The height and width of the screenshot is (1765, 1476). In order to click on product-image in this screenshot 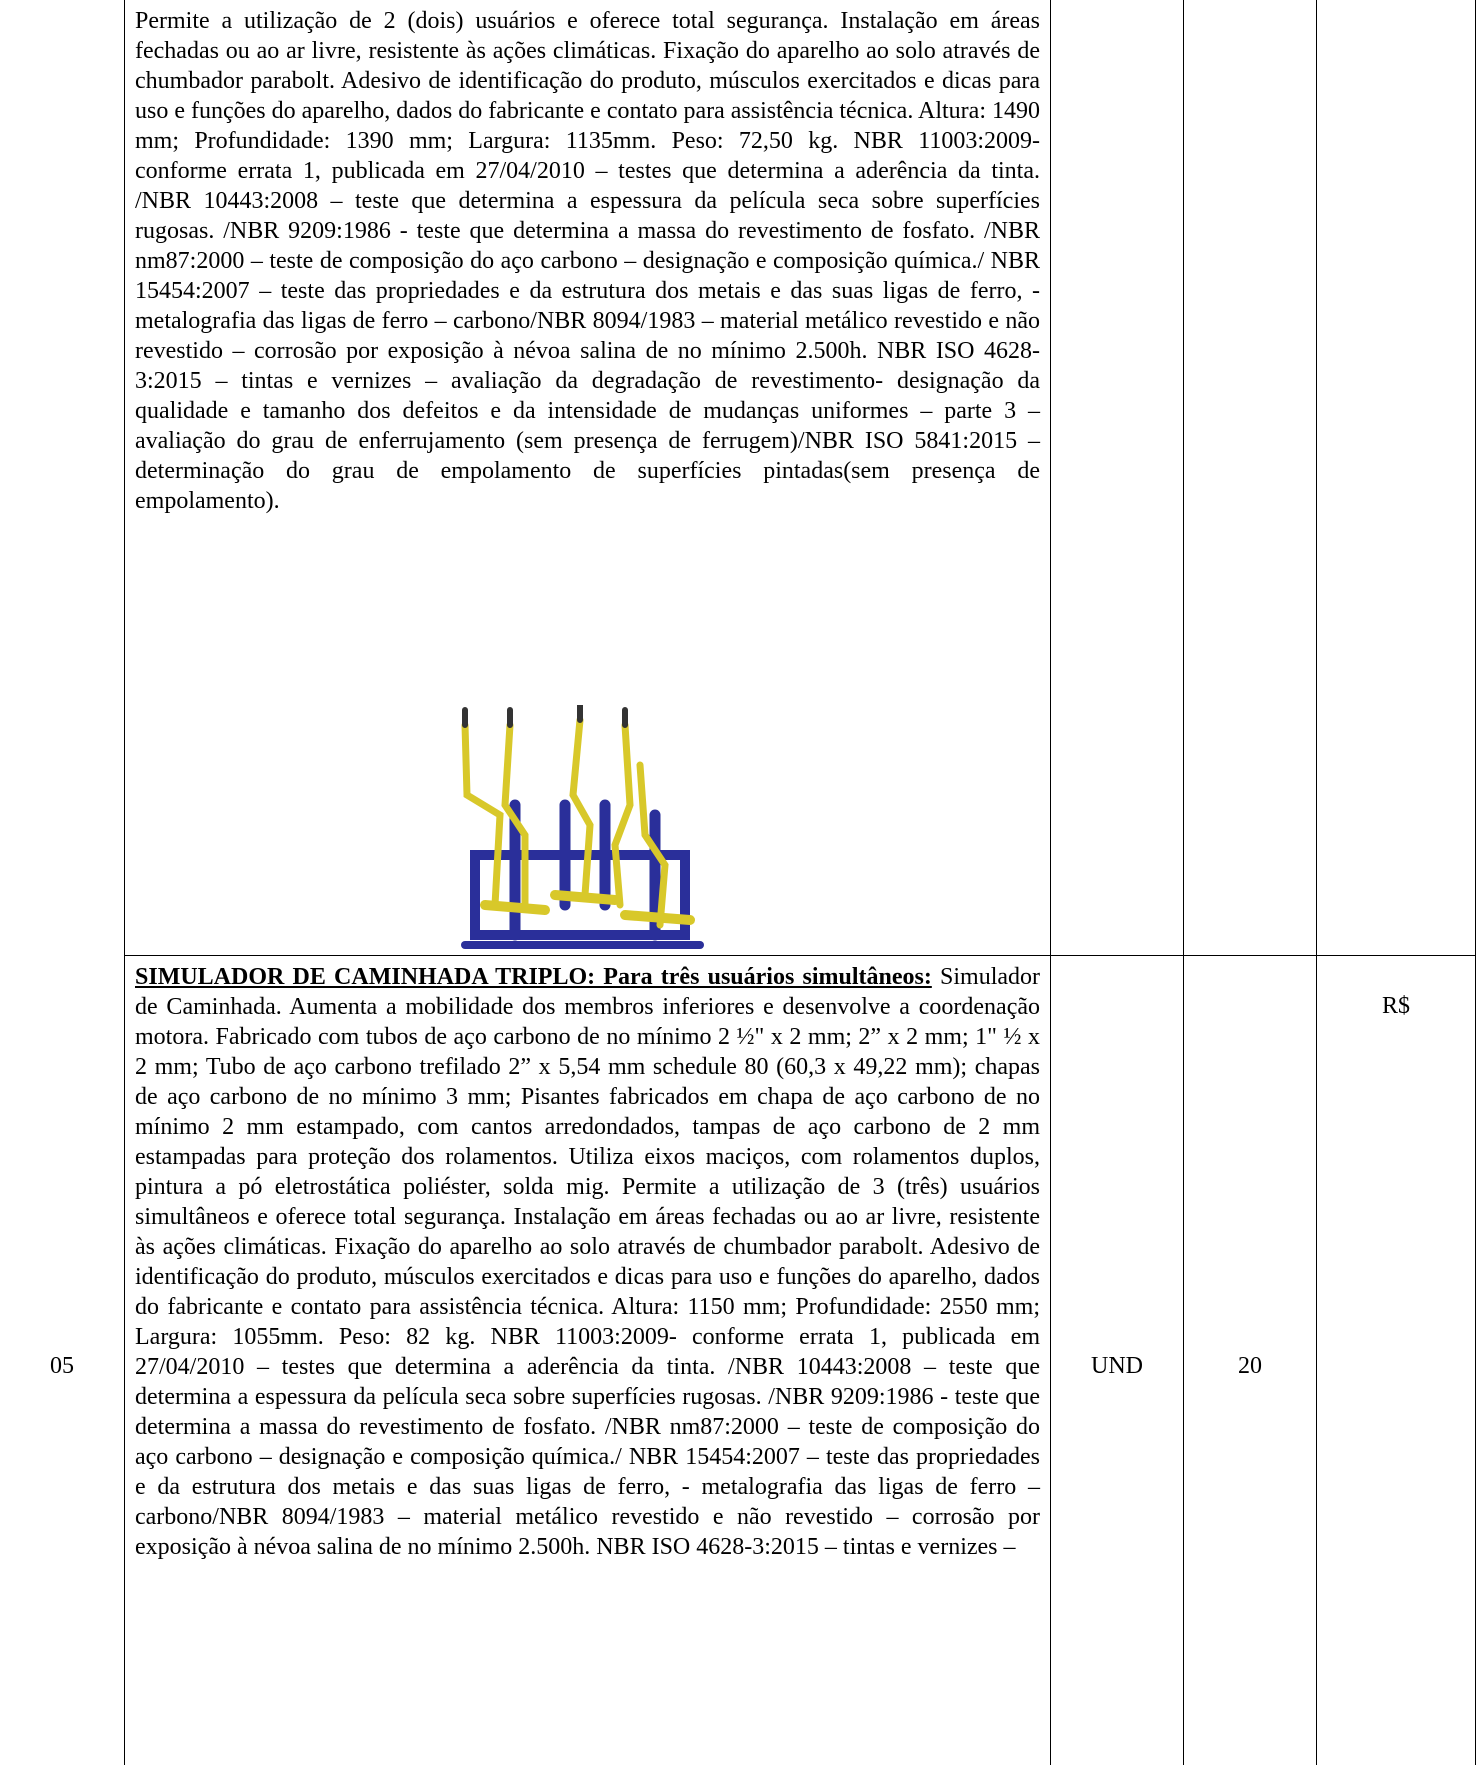, I will do `click(582, 827)`.